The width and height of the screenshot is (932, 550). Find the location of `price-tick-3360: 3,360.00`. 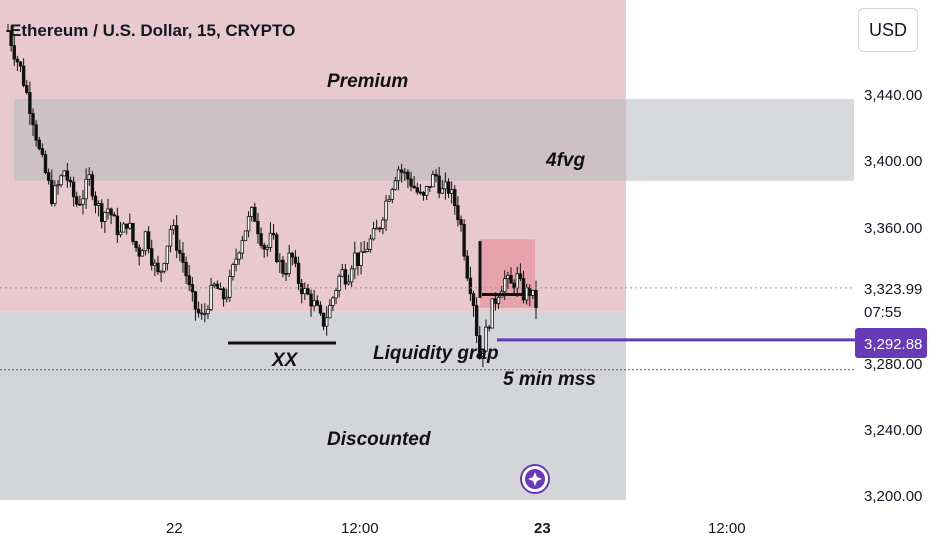

price-tick-3360: 3,360.00 is located at coordinates (893, 228).